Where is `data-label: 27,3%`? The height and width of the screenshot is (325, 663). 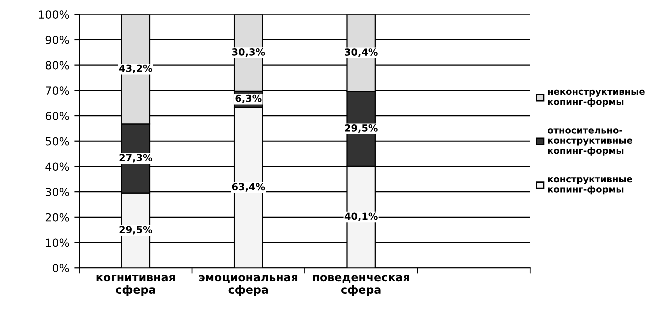 data-label: 27,3% is located at coordinates (136, 158).